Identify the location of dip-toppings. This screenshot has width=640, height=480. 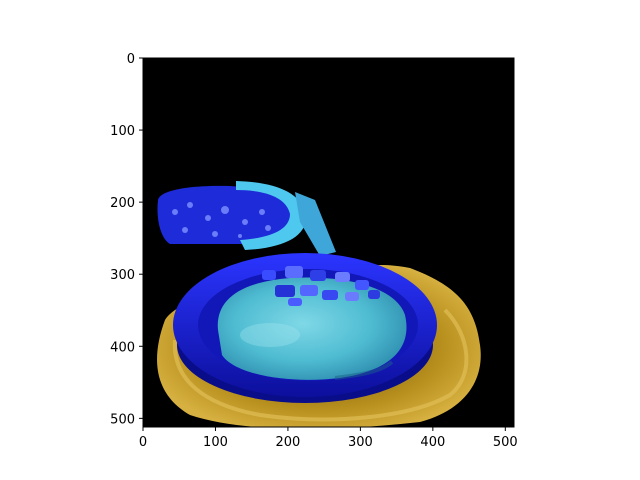
(321, 286).